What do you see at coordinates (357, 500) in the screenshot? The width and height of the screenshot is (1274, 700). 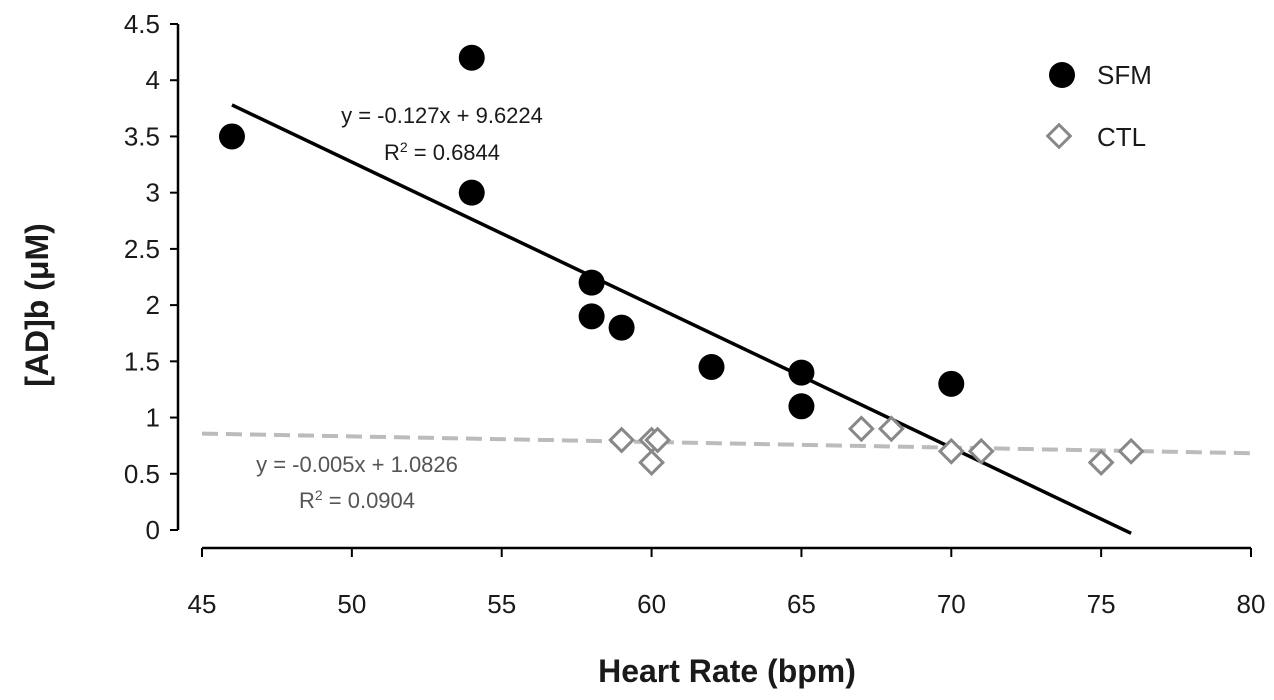 I see `ctl-r-squared: R2 = 0.0904` at bounding box center [357, 500].